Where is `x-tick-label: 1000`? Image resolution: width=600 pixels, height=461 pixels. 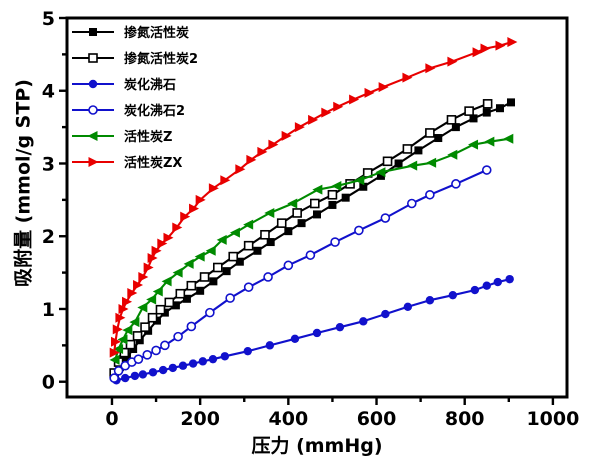 x-tick-label: 1000 is located at coordinates (552, 419).